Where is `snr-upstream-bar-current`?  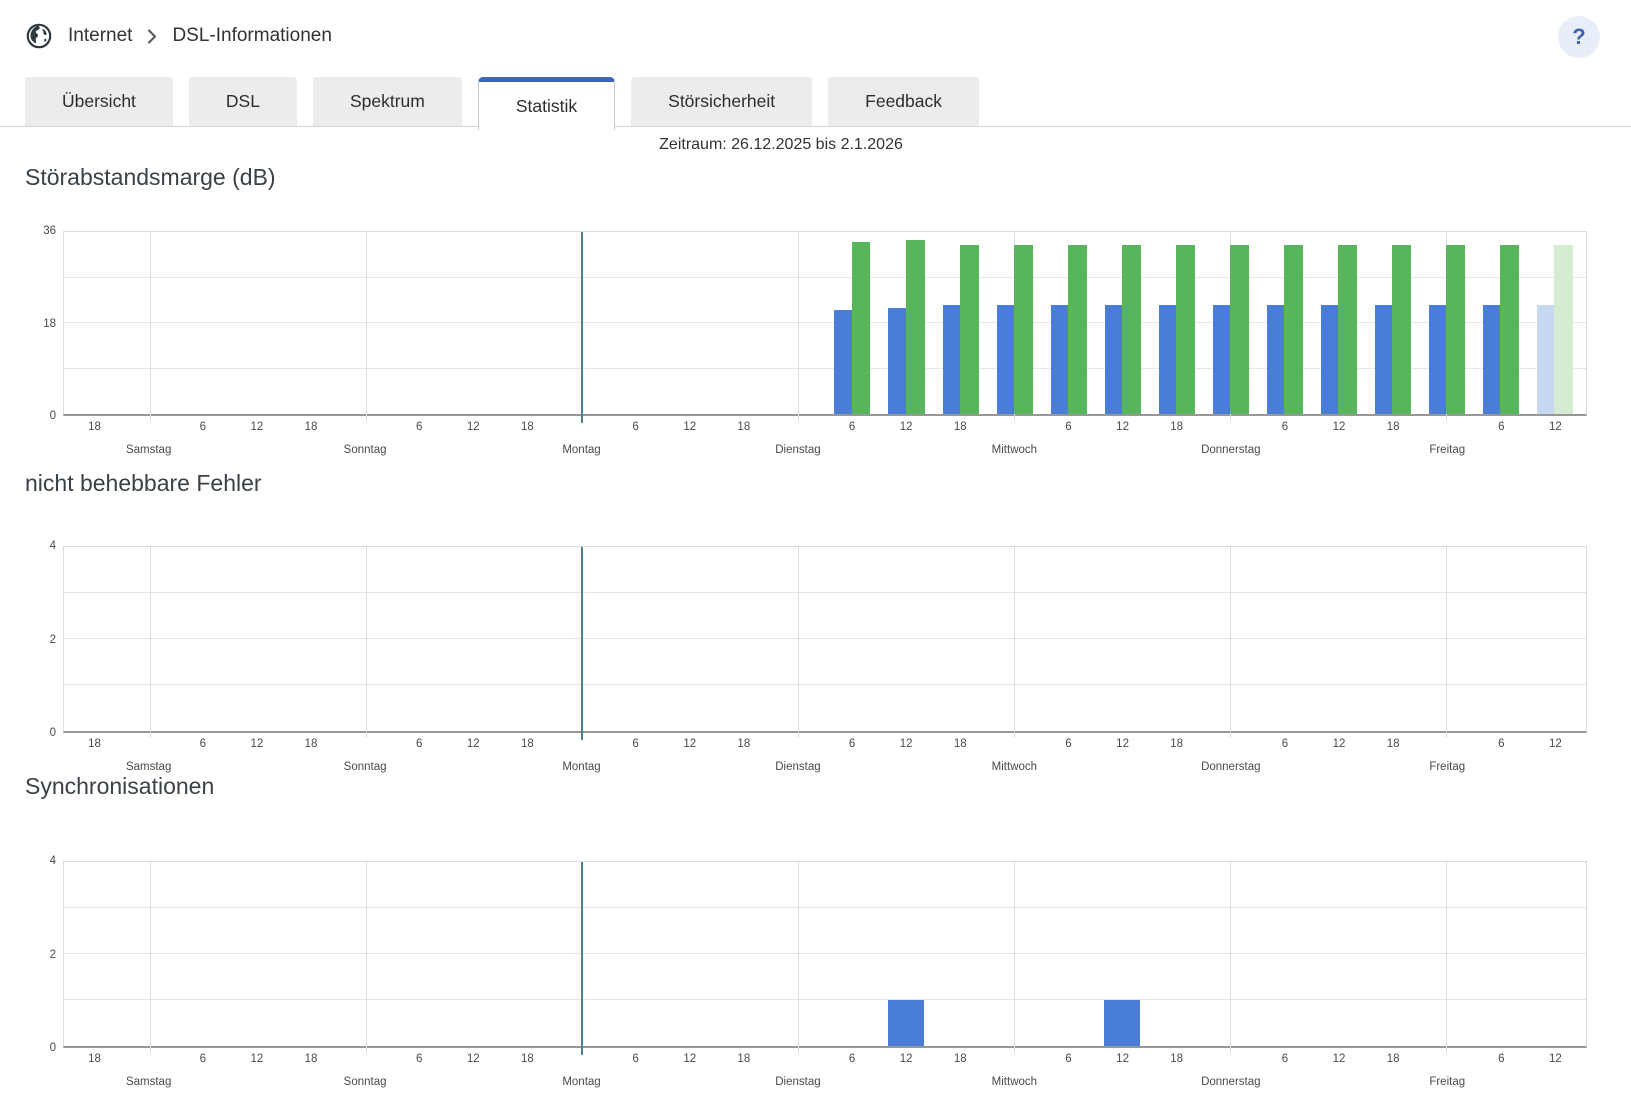 snr-upstream-bar-current is located at coordinates (1563, 329).